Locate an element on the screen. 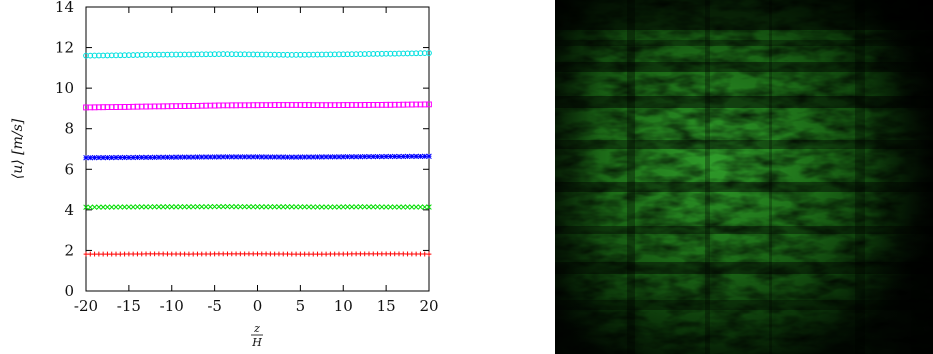  x-tick-label: 5 is located at coordinates (301, 306).